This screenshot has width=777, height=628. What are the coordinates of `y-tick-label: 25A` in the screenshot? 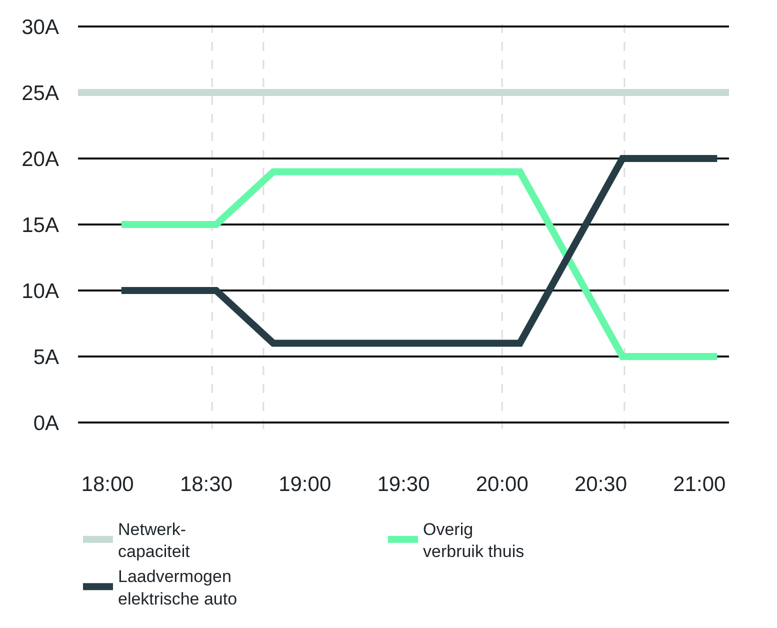 It's located at (40, 93).